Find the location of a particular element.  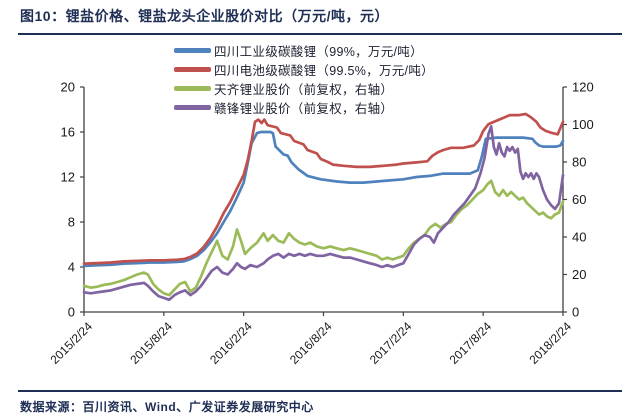

y-right-tick-label: 40 is located at coordinates (579, 237).